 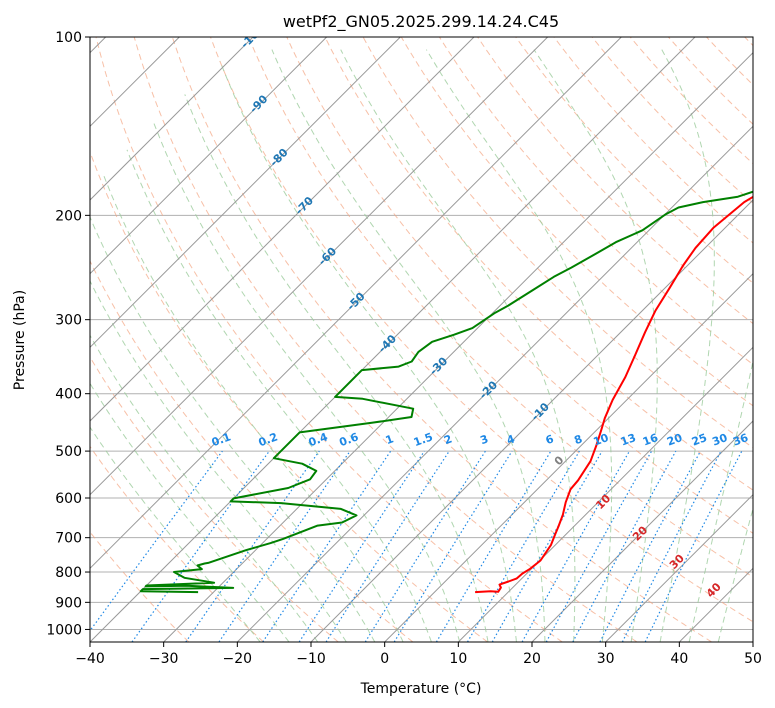 What do you see at coordinates (238, 659) in the screenshot?
I see `x-tick-label: −20` at bounding box center [238, 659].